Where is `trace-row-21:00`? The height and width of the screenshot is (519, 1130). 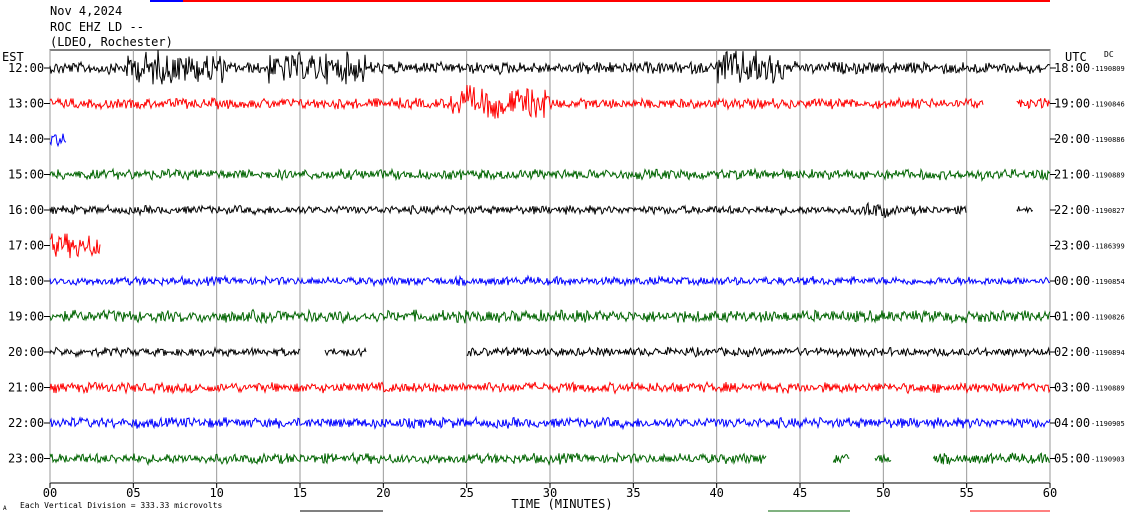 trace-row-21:00 is located at coordinates (550, 387).